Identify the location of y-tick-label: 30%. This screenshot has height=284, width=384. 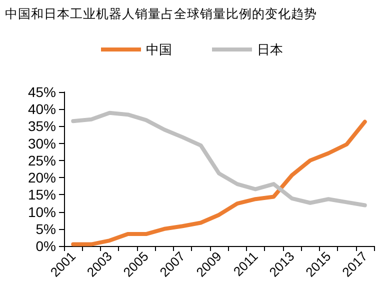
(42, 143).